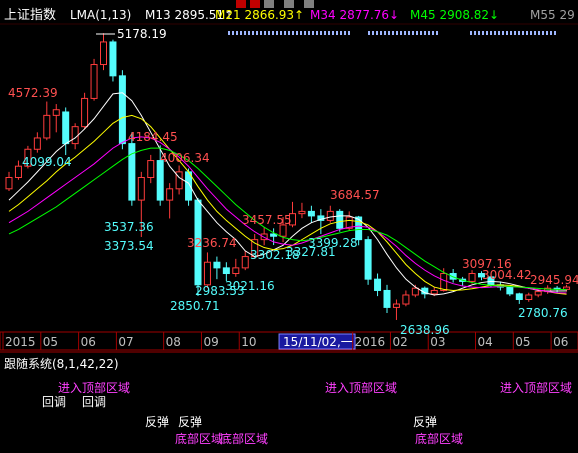  I want to click on x-tick-label: 10, so click(248, 342).